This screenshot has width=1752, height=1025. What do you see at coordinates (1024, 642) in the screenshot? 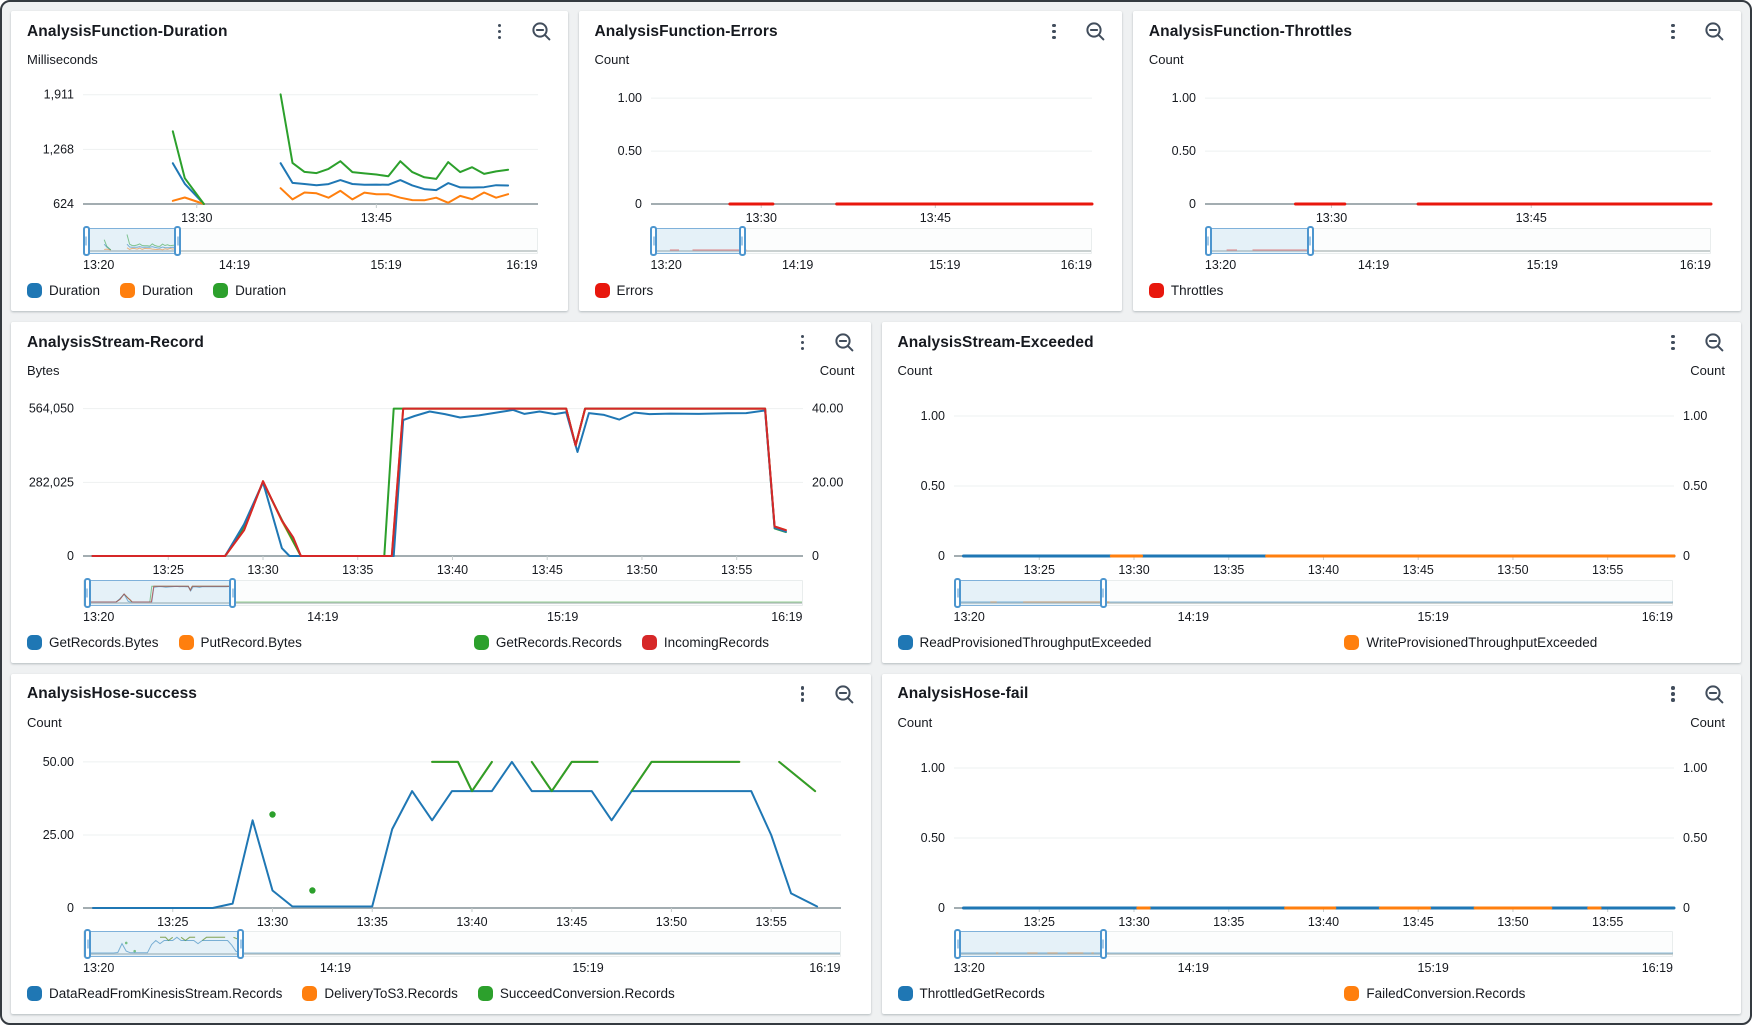
I see `legend-item: ReadProvisionedThroughputExceeded` at bounding box center [1024, 642].